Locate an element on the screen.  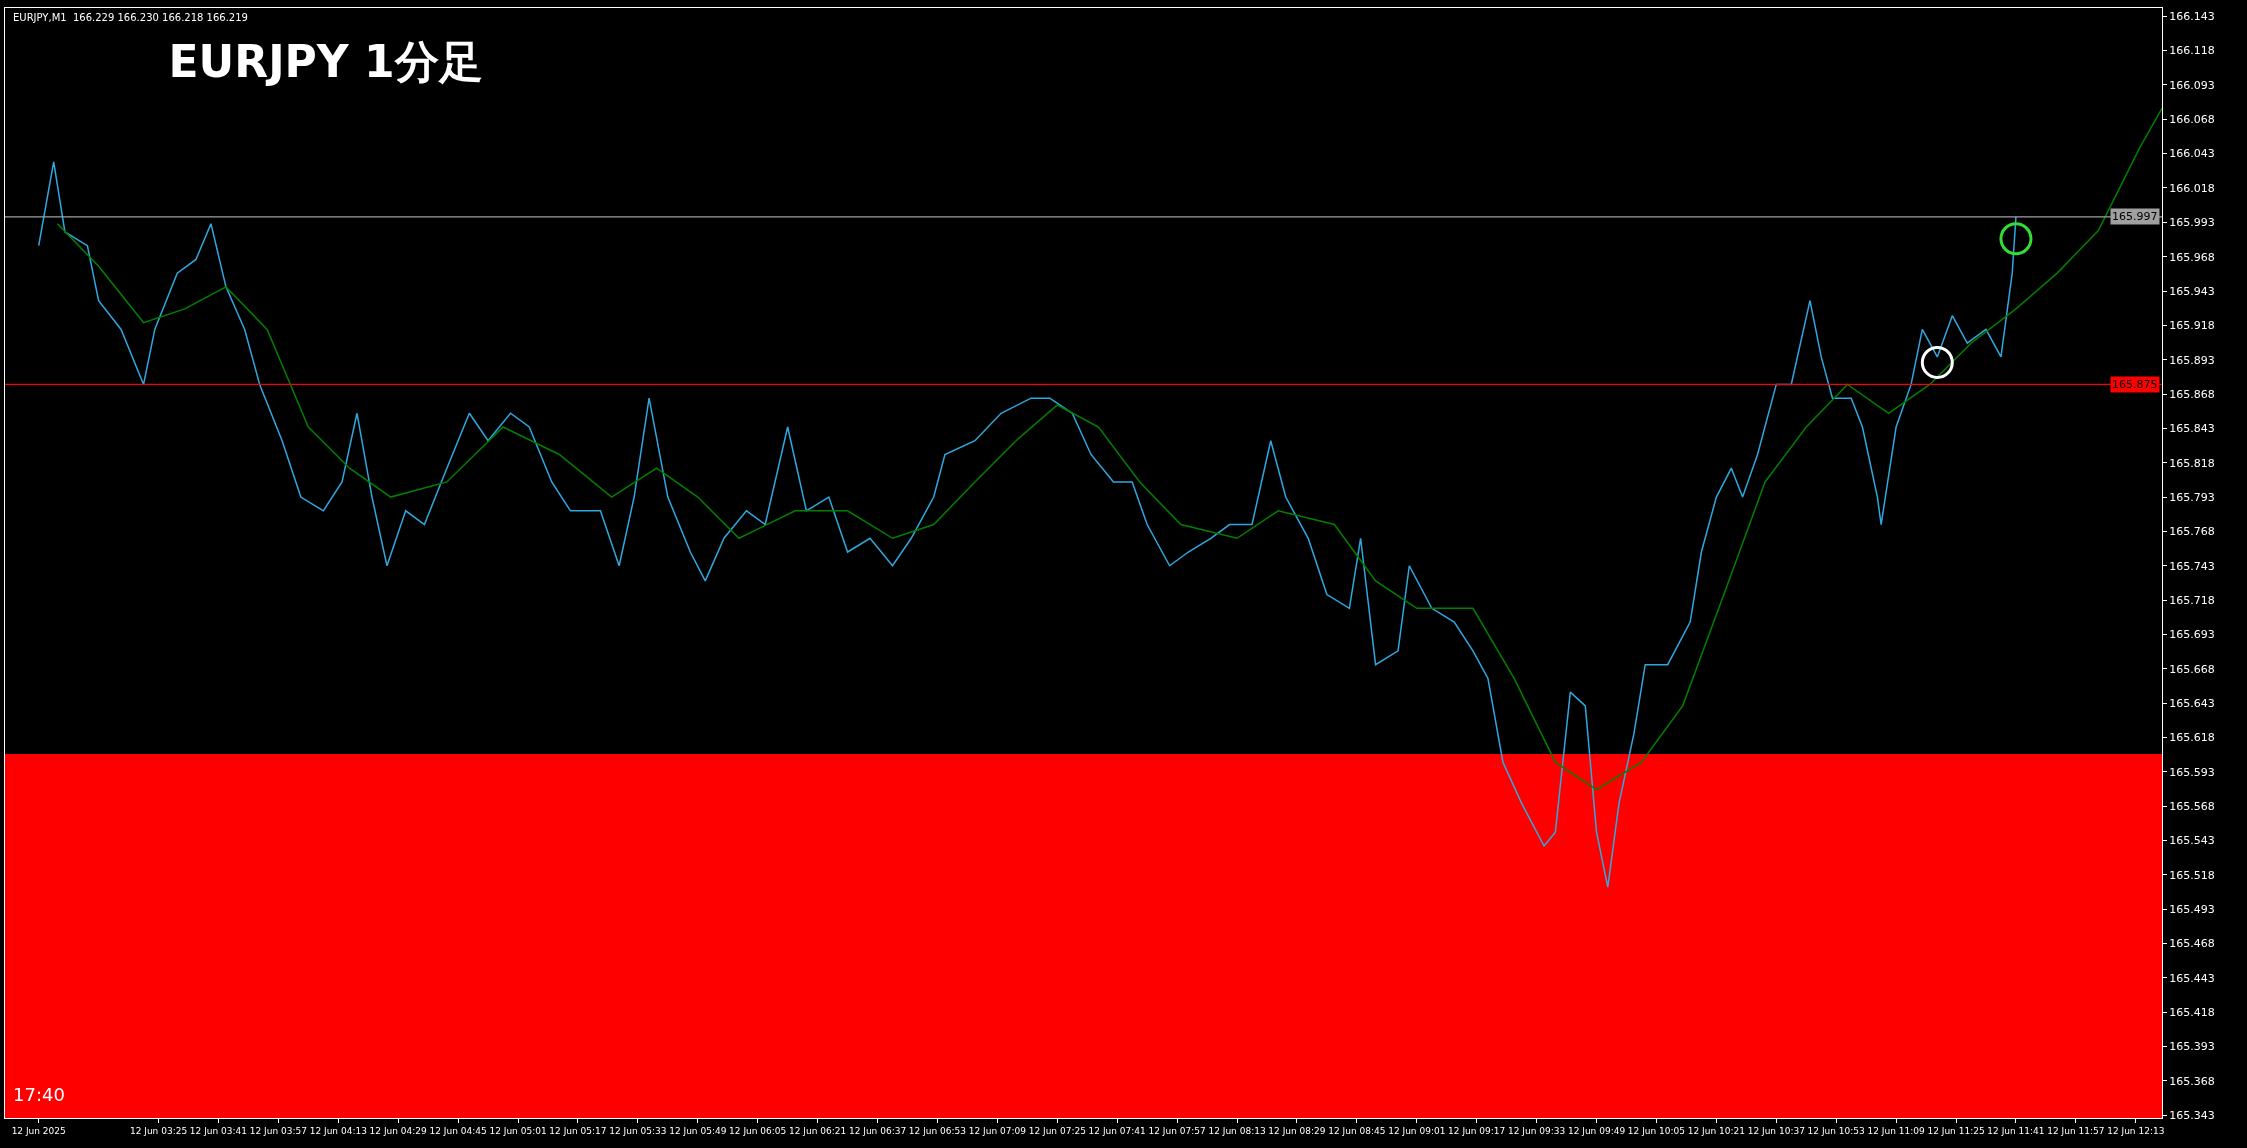
text: EURJPY 1分足 is located at coordinates (325, 61).